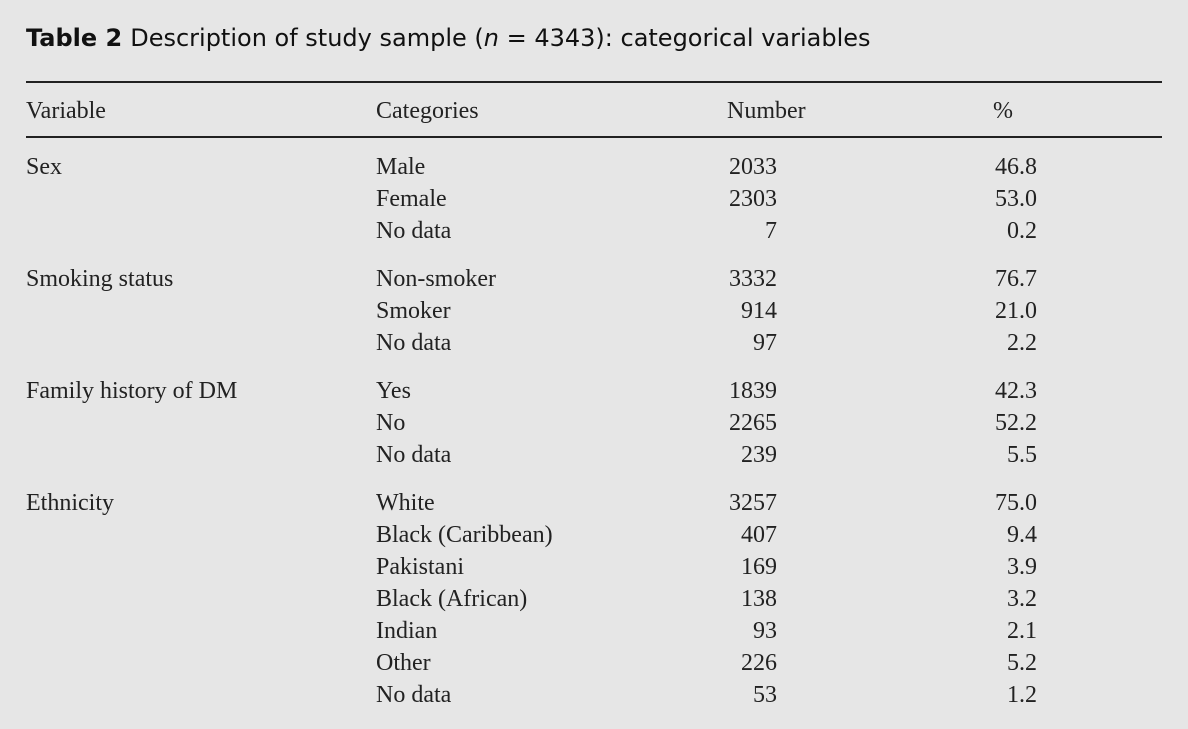 The height and width of the screenshot is (729, 1188). Describe the element at coordinates (393, 391) in the screenshot. I see `category-cell: Yes` at that location.